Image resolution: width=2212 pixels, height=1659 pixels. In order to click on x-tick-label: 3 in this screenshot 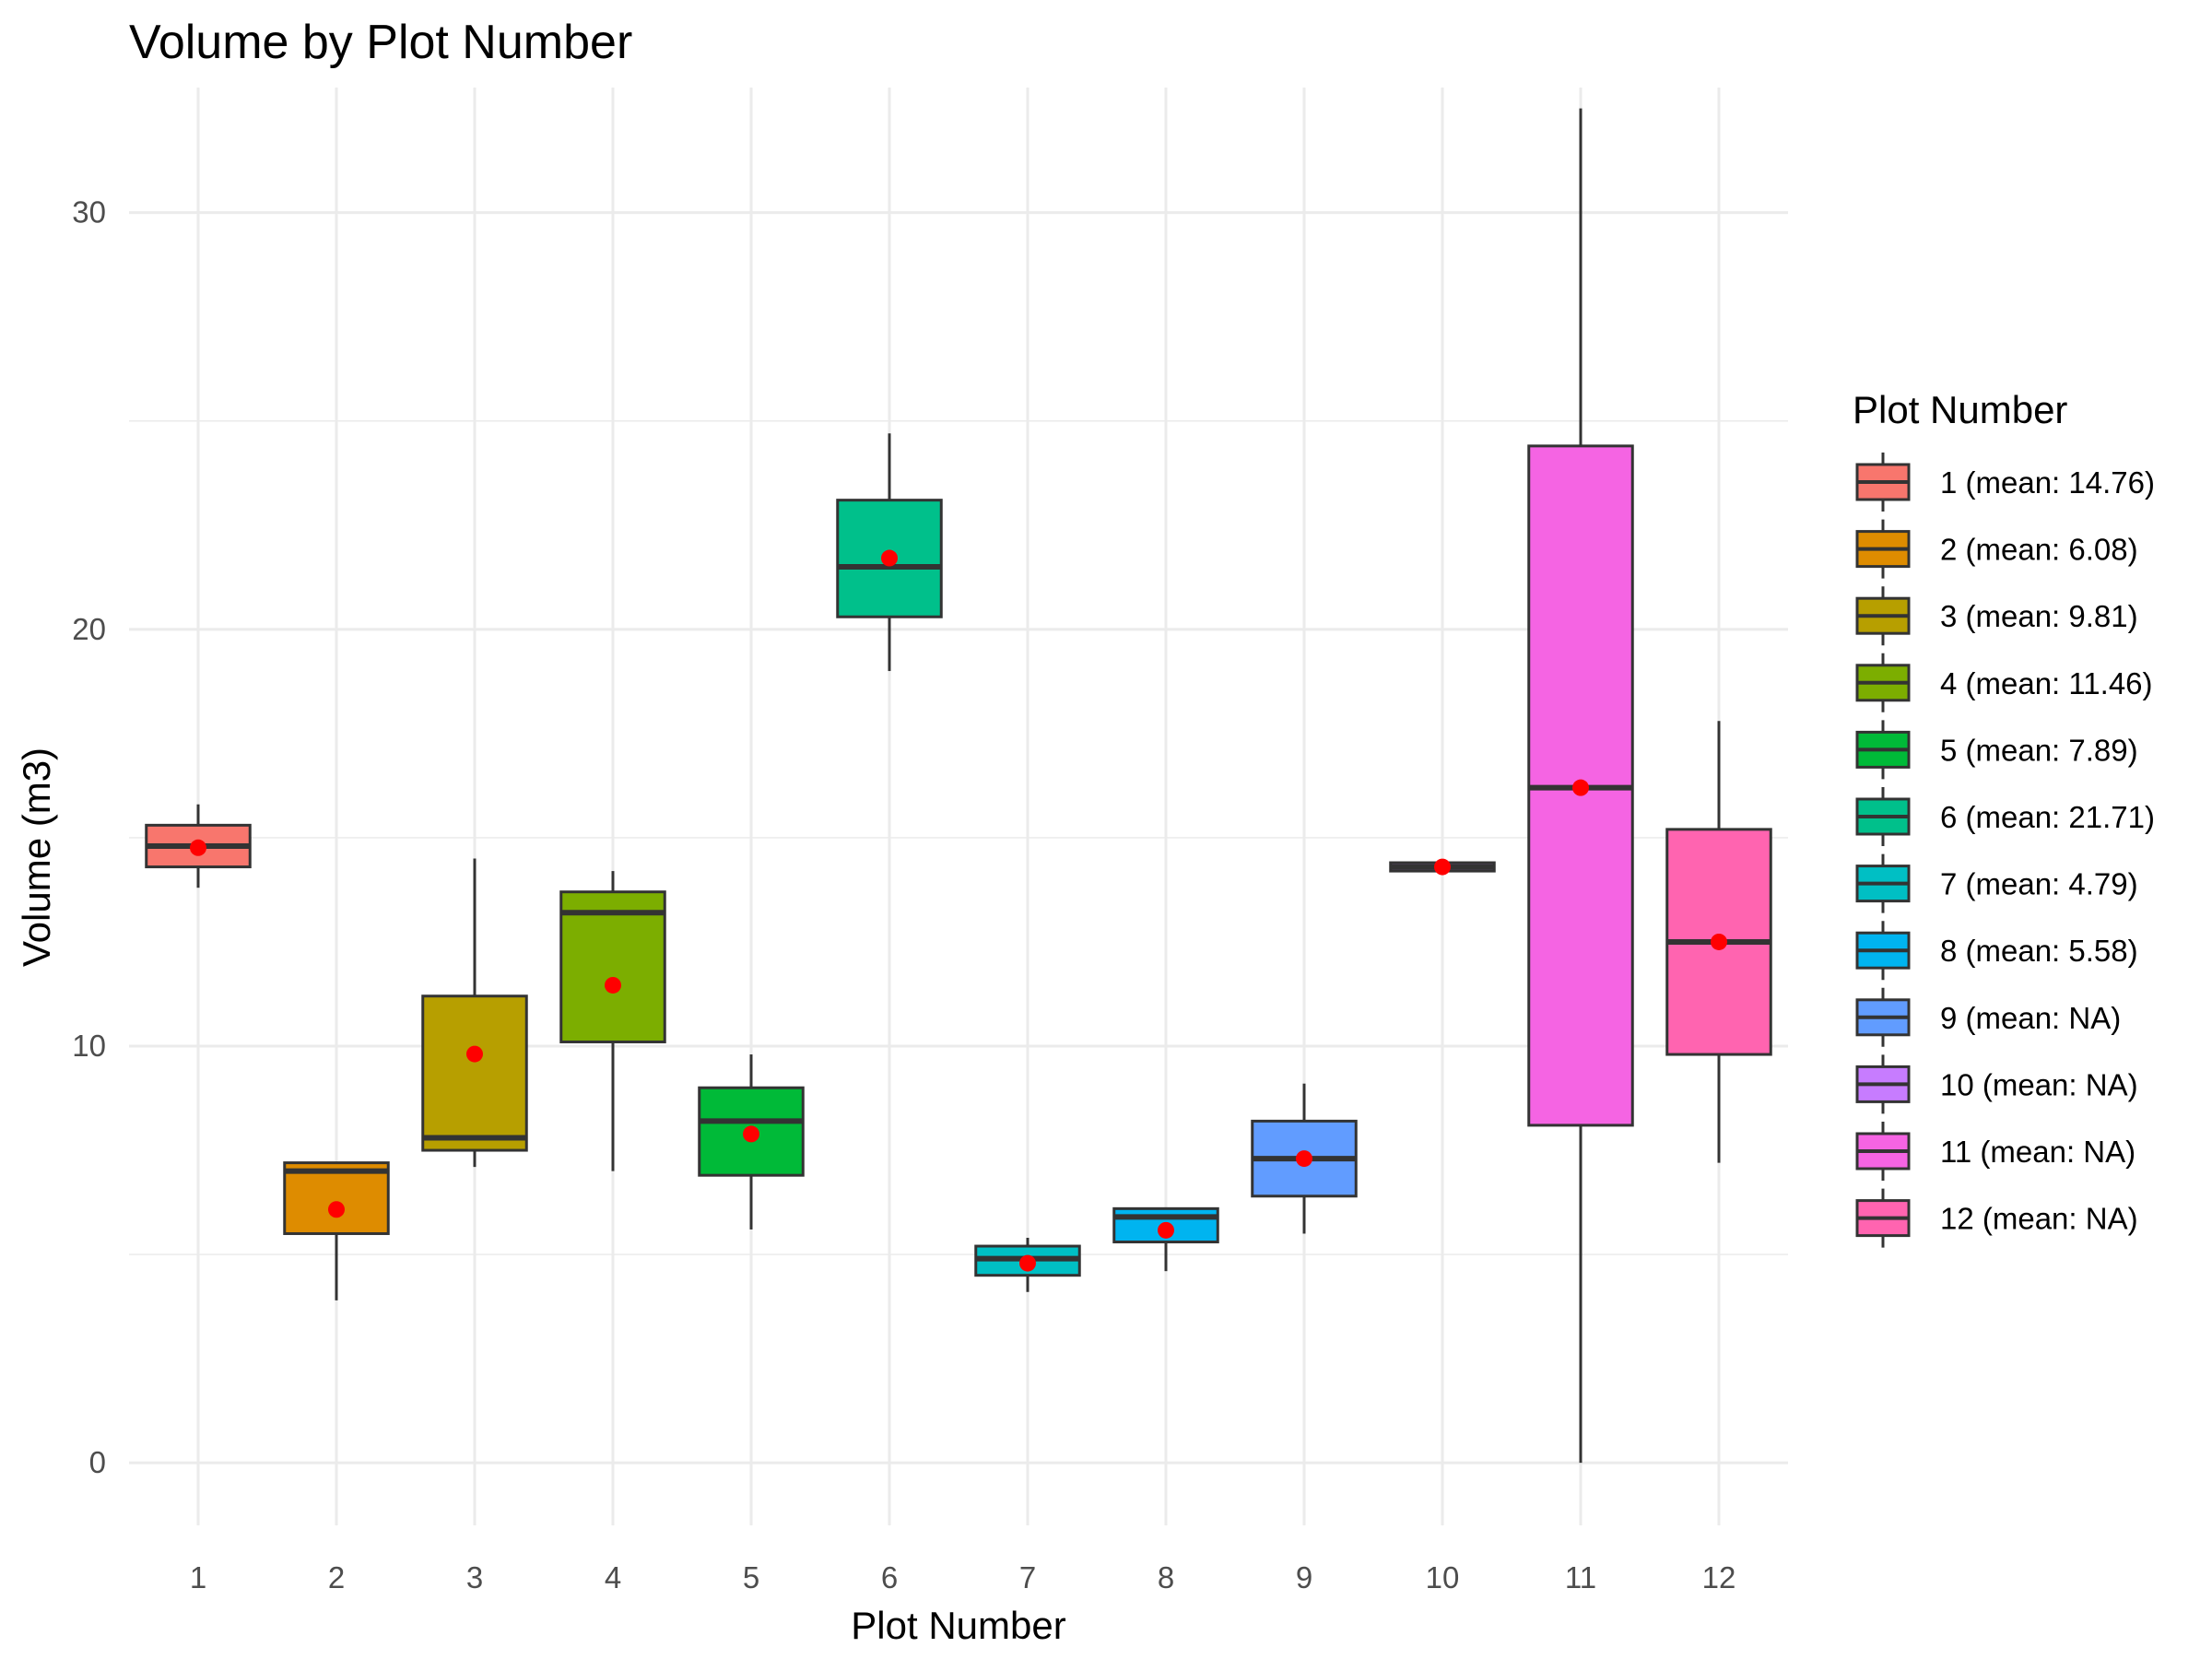, I will do `click(474, 1577)`.